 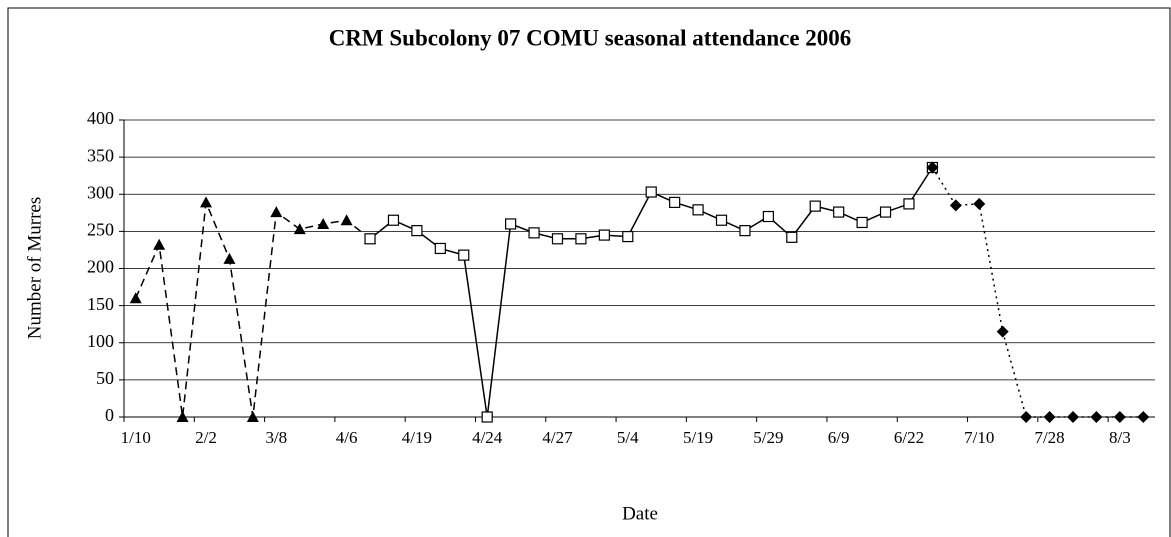 I want to click on y-tick-label: 350, so click(x=100, y=155).